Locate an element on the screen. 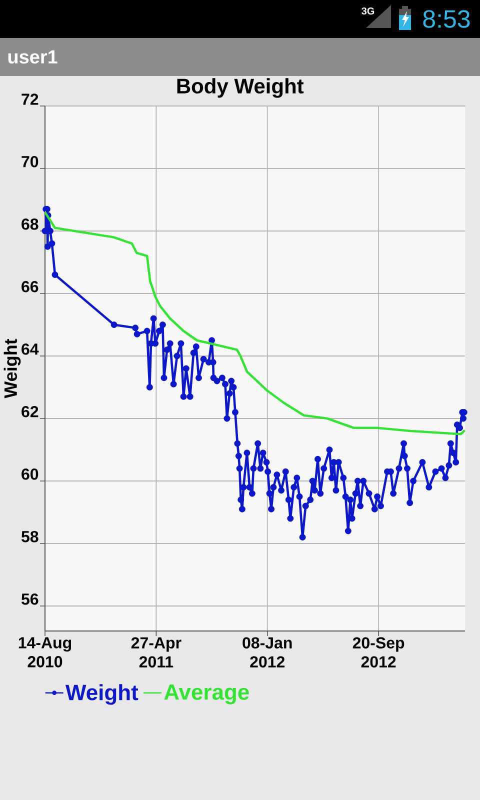  y-tick-label: 72 is located at coordinates (30, 99).